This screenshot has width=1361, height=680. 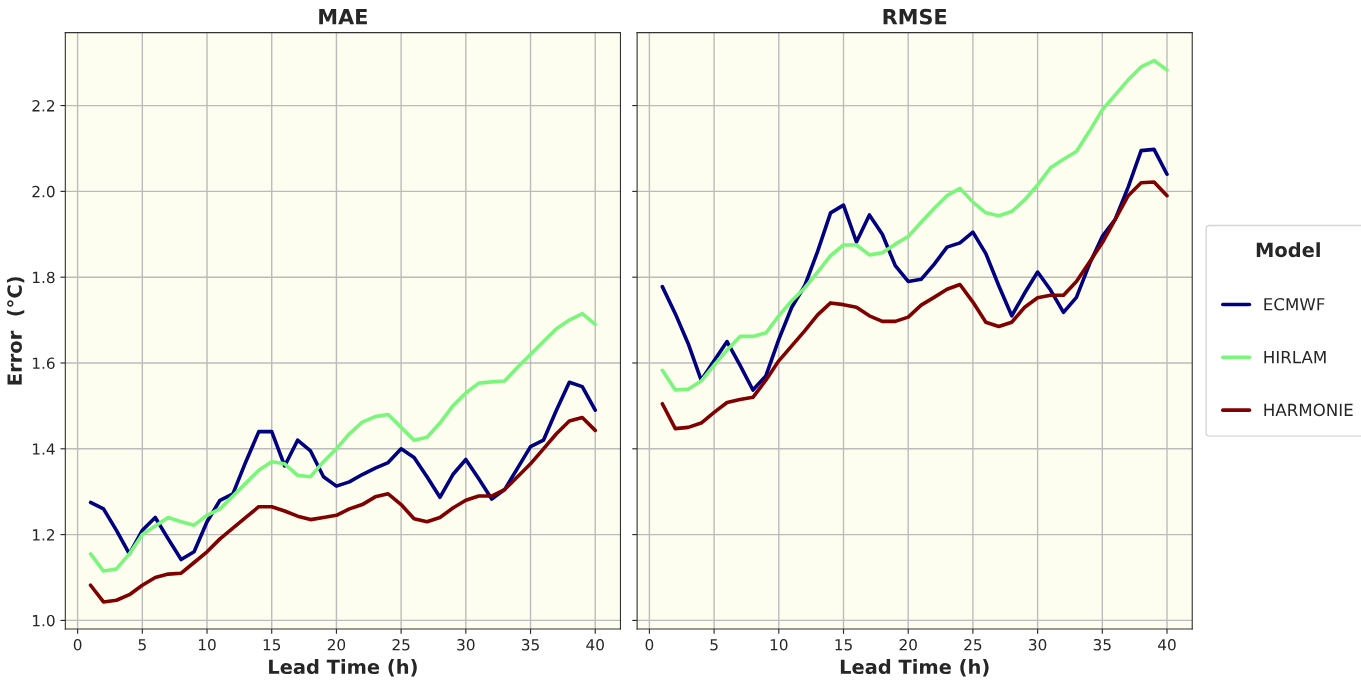 I want to click on y-tick-label: 1.6, so click(x=43, y=363).